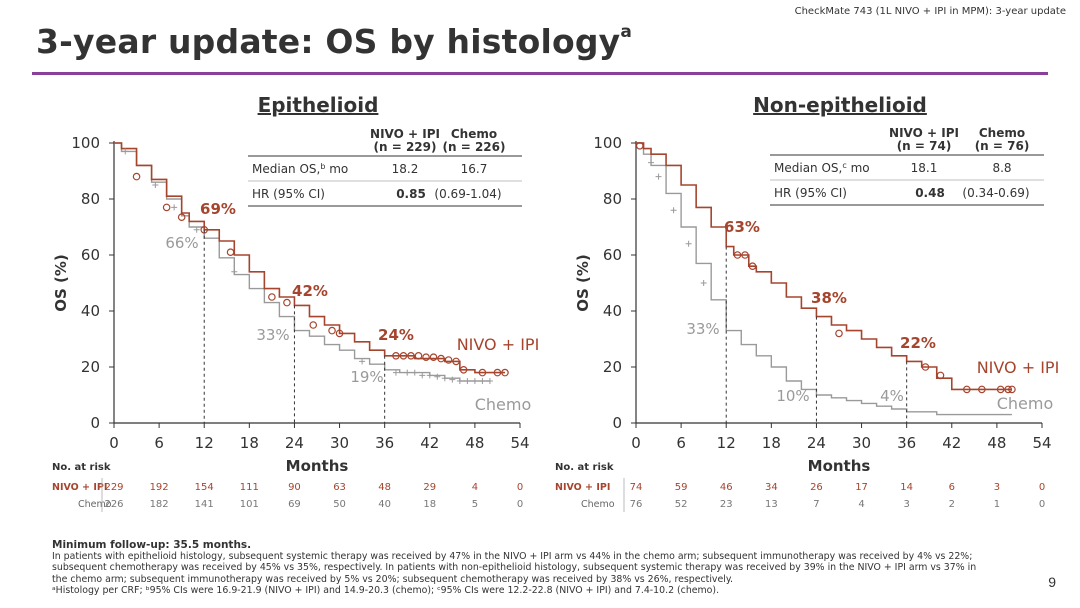 The image size is (1080, 608). What do you see at coordinates (429, 443) in the screenshot?
I see `x-tick-label: 42` at bounding box center [429, 443].